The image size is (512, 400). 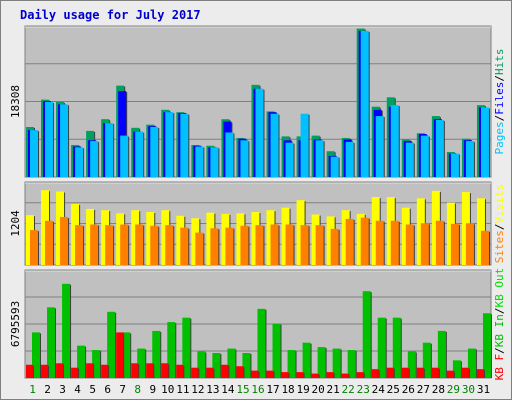 I want to click on legend-label: KB In, so click(x=499, y=330).